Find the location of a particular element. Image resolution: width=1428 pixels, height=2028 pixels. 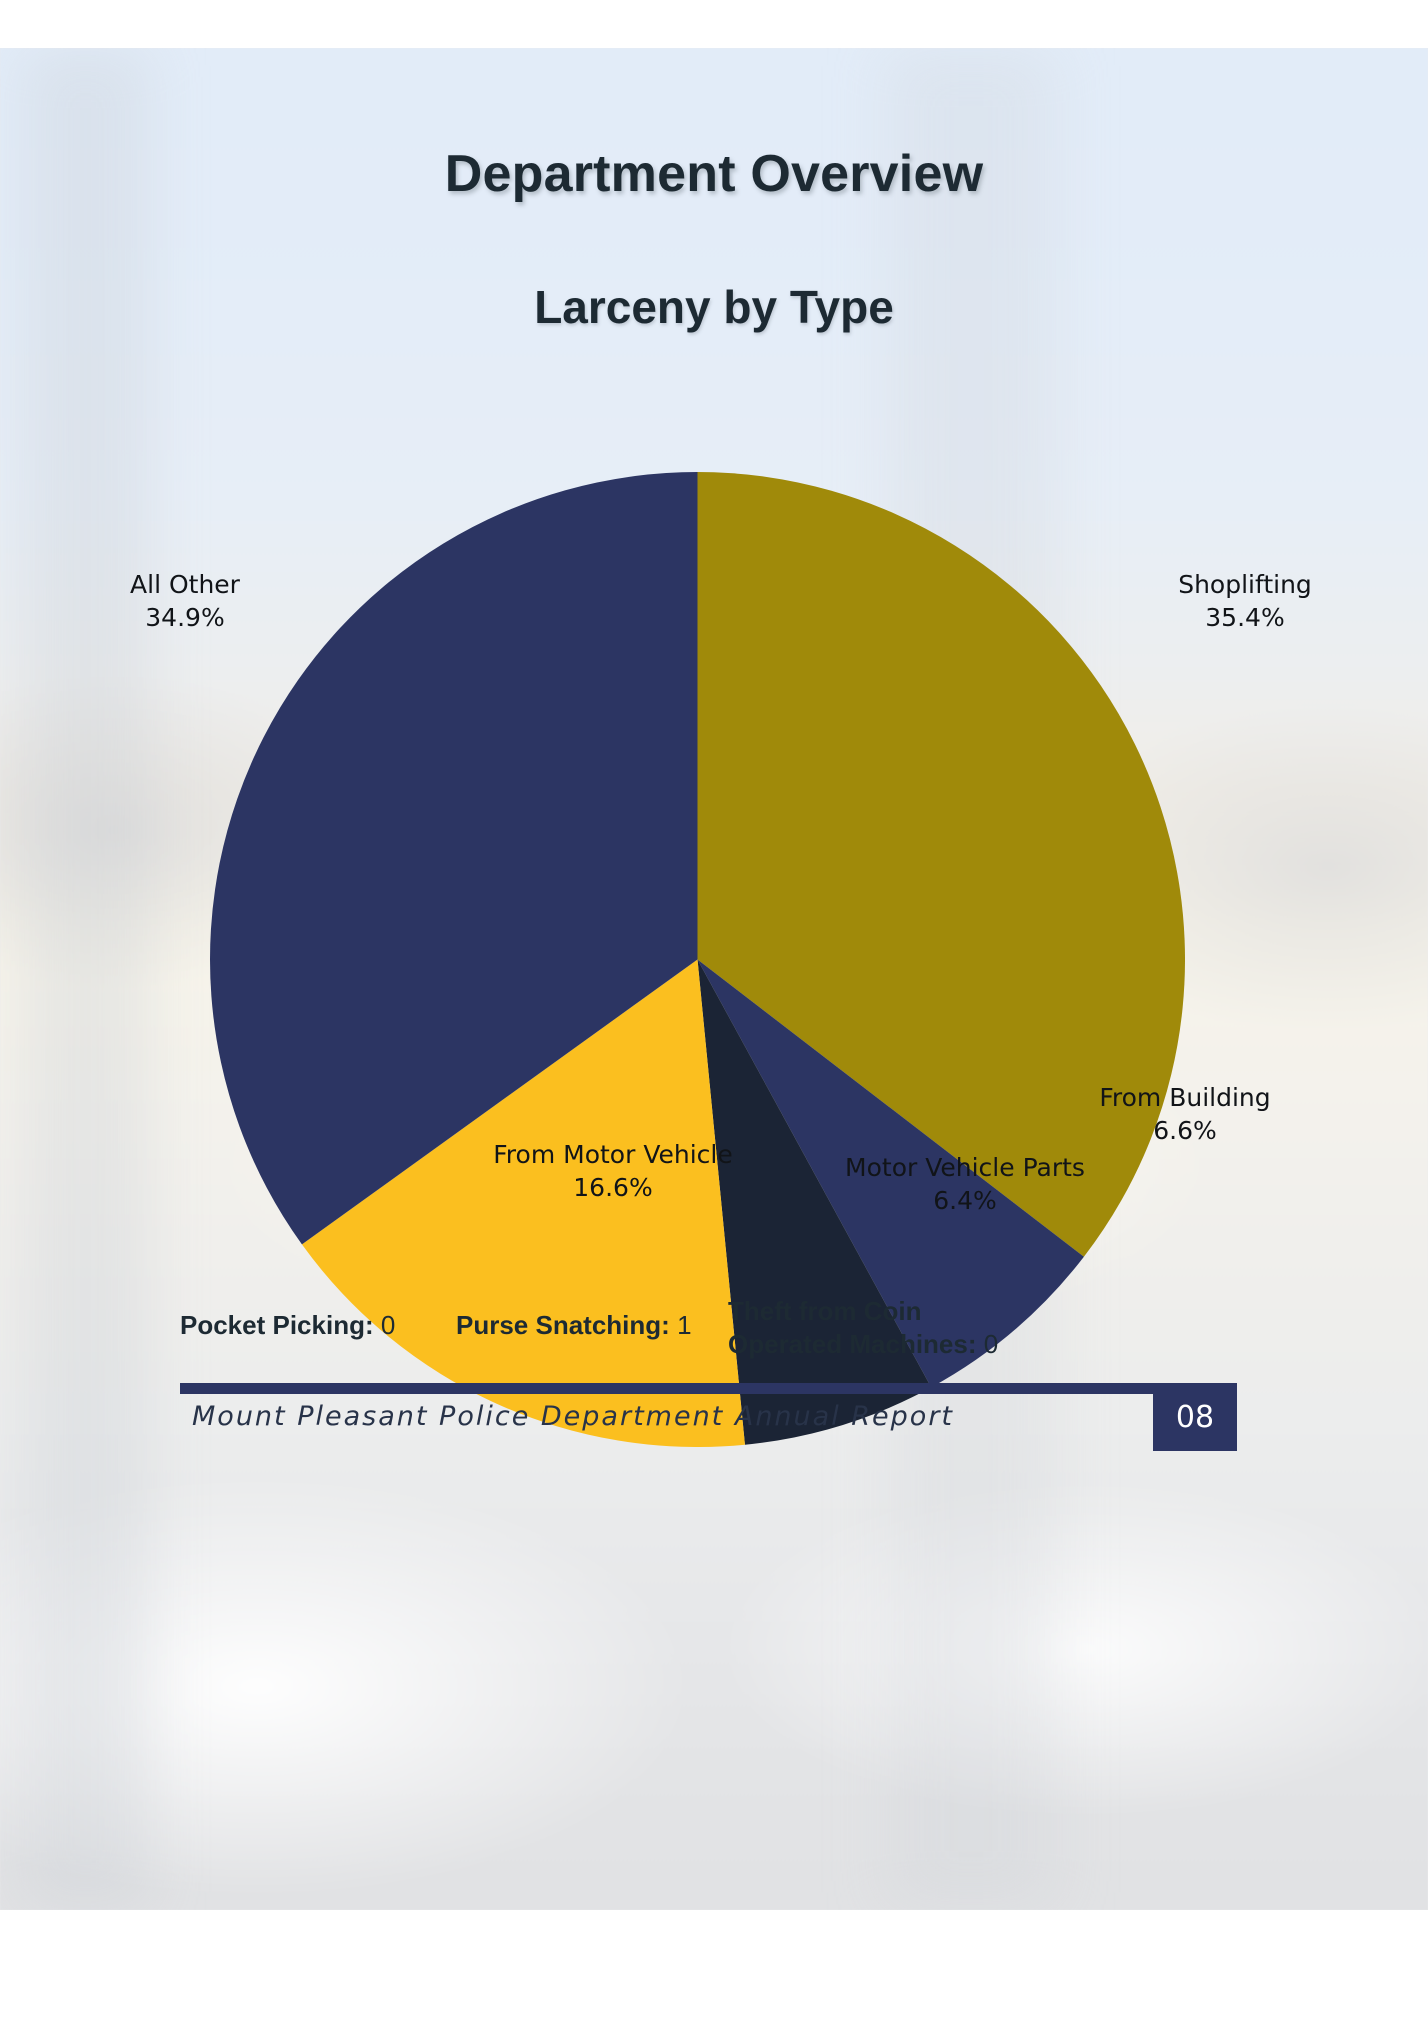

pie-slice-all-other is located at coordinates (454, 858).